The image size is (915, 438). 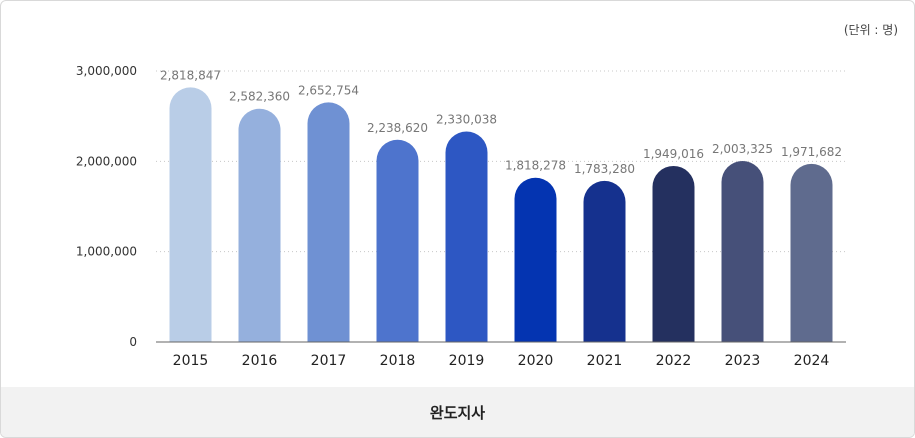 What do you see at coordinates (812, 361) in the screenshot?
I see `x-tick-label: 2024` at bounding box center [812, 361].